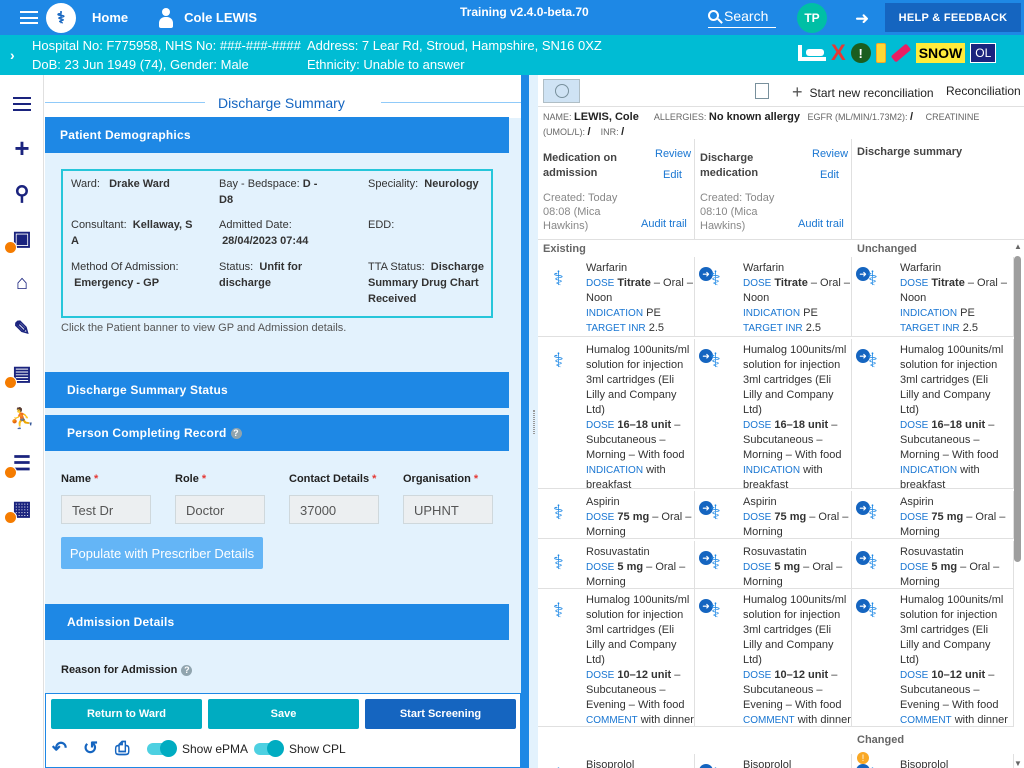  What do you see at coordinates (22, 418) in the screenshot?
I see `discharge-icon: ⛹` at bounding box center [22, 418].